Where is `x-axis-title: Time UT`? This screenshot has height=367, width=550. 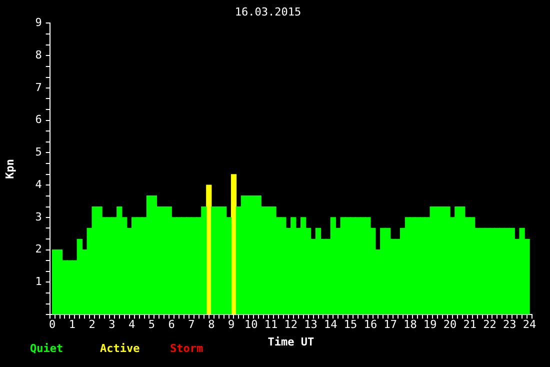 x-axis-title: Time UT is located at coordinates (291, 341).